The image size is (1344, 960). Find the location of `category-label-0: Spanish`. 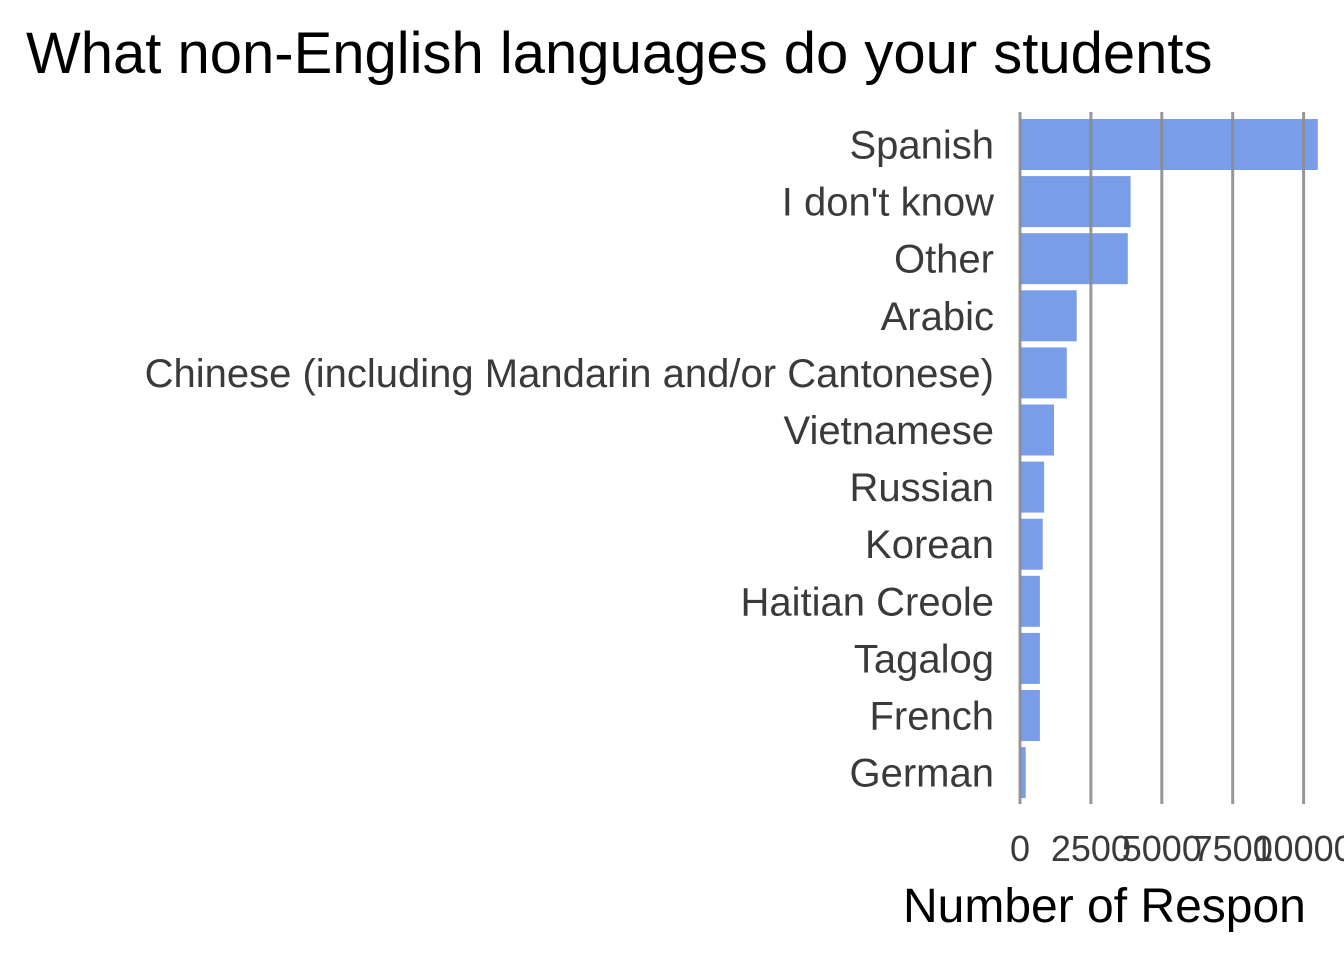

category-label-0: Spanish is located at coordinates (921, 146).